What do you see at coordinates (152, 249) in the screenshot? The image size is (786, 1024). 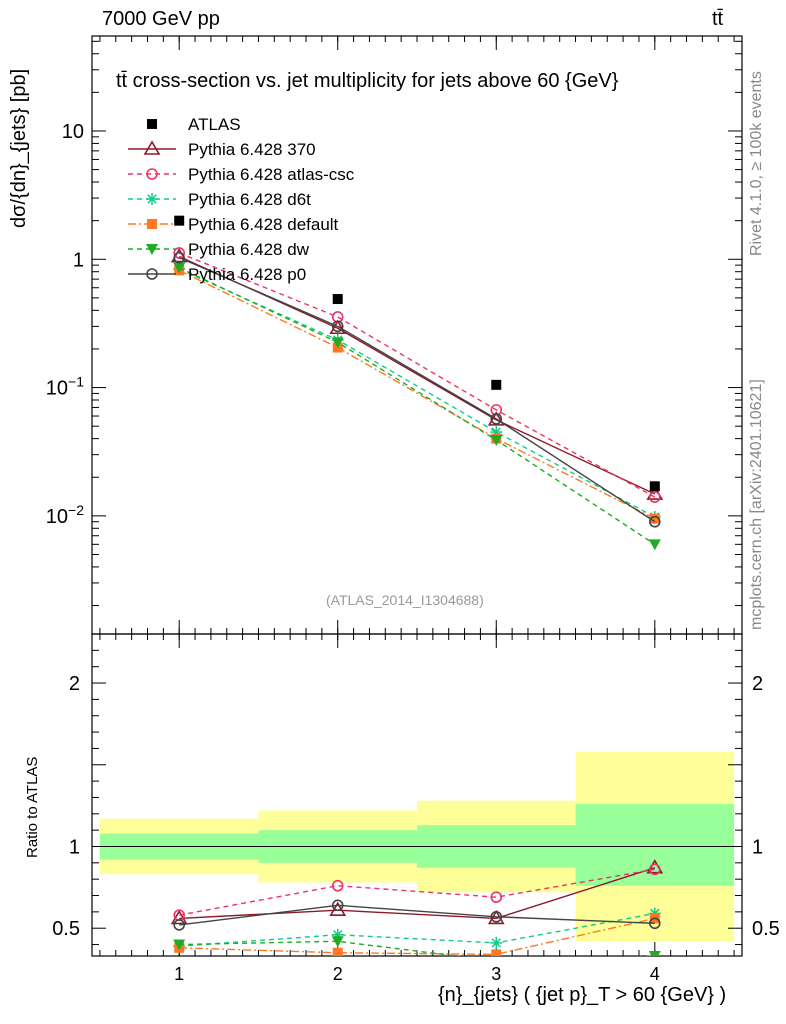 I see `legend-marker-dw` at bounding box center [152, 249].